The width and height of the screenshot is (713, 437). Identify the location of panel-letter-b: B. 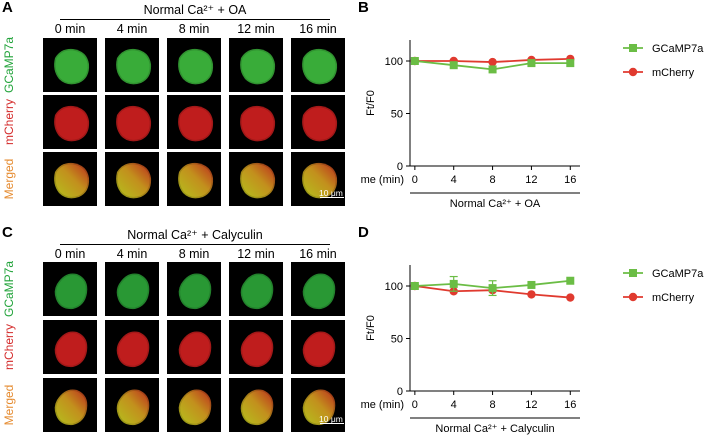
(363, 8).